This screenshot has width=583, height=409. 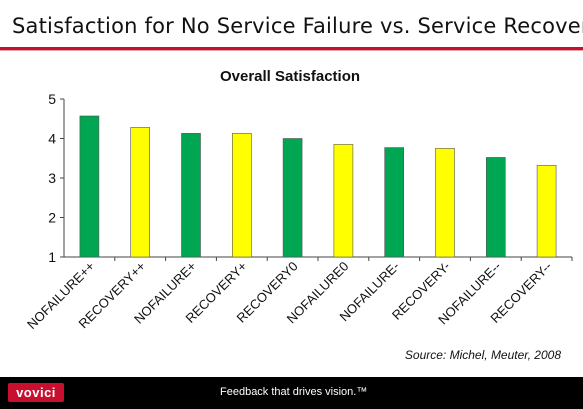 What do you see at coordinates (482, 355) in the screenshot?
I see `source-note: Source: Michel, Meuter, 2008` at bounding box center [482, 355].